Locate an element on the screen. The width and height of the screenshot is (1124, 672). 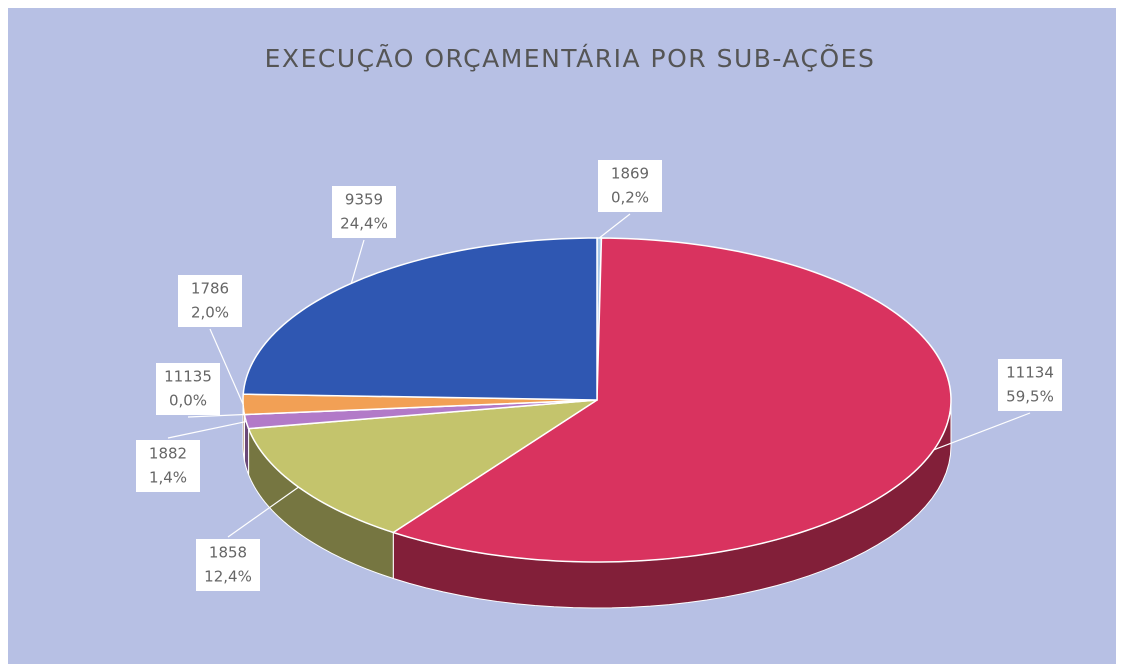
value-label: 0,2% is located at coordinates (630, 198).